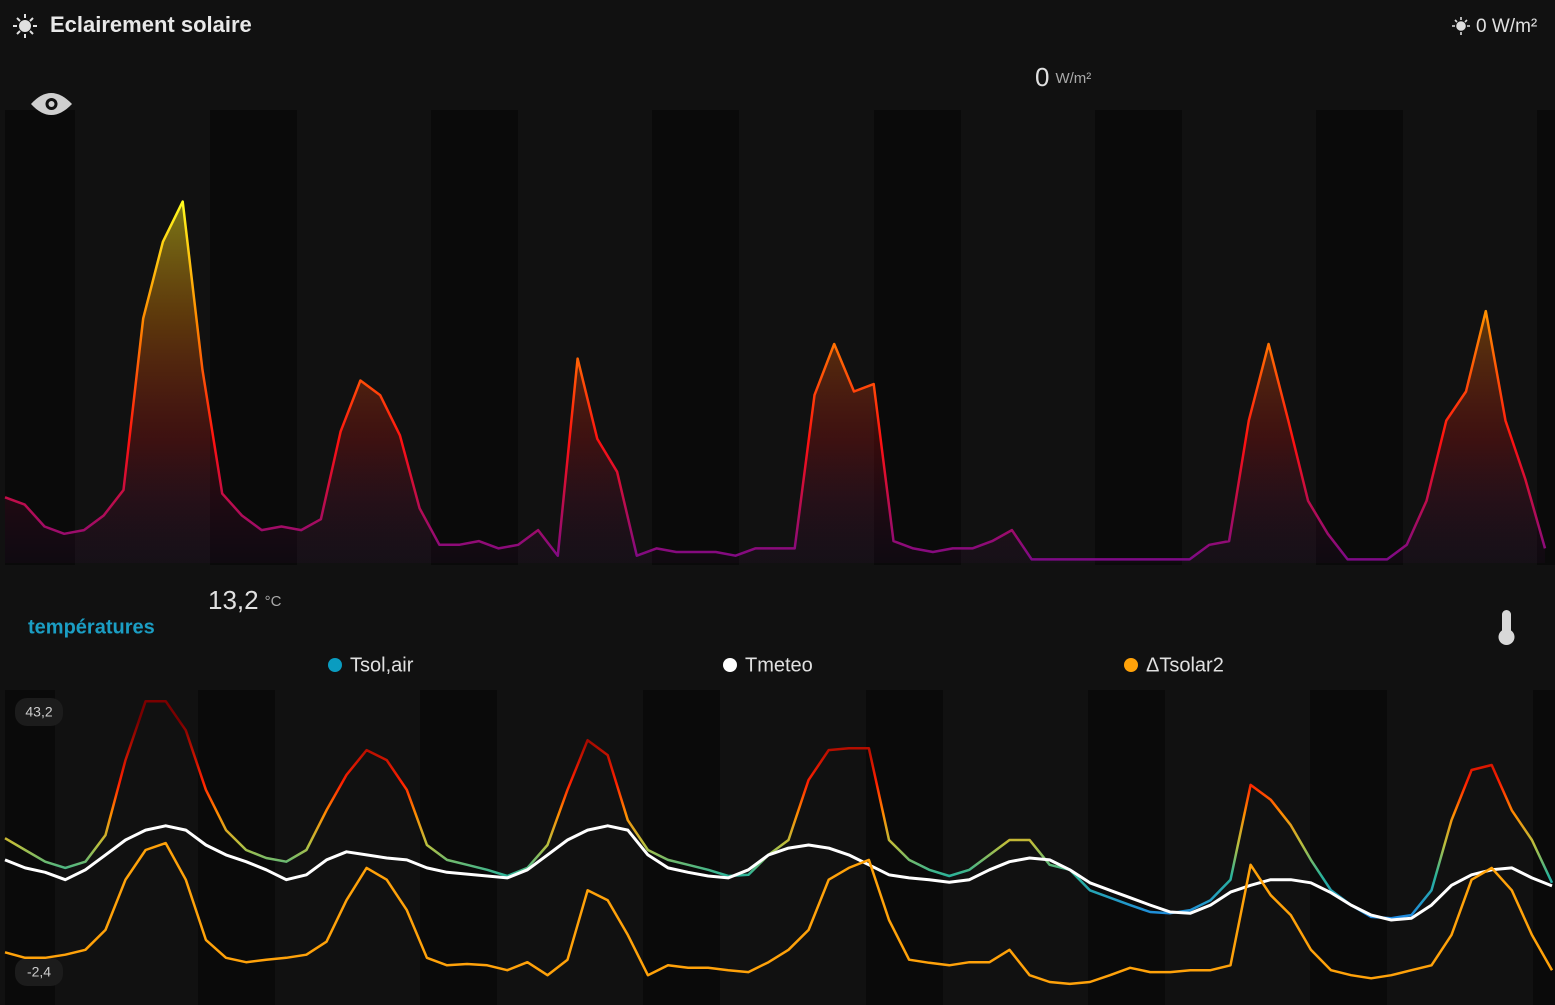 The height and width of the screenshot is (1005, 1555). I want to click on legend-label: ΔTsolar2, so click(1185, 665).